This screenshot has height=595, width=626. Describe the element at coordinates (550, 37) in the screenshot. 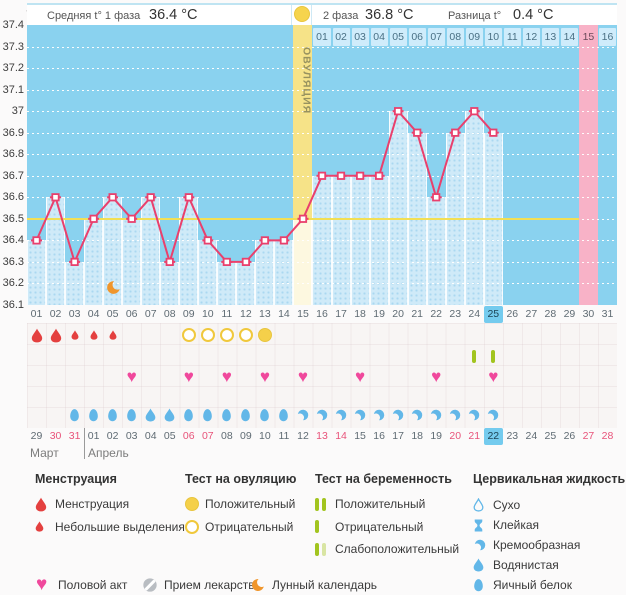

I see `phase2-day-cell: 13` at that location.